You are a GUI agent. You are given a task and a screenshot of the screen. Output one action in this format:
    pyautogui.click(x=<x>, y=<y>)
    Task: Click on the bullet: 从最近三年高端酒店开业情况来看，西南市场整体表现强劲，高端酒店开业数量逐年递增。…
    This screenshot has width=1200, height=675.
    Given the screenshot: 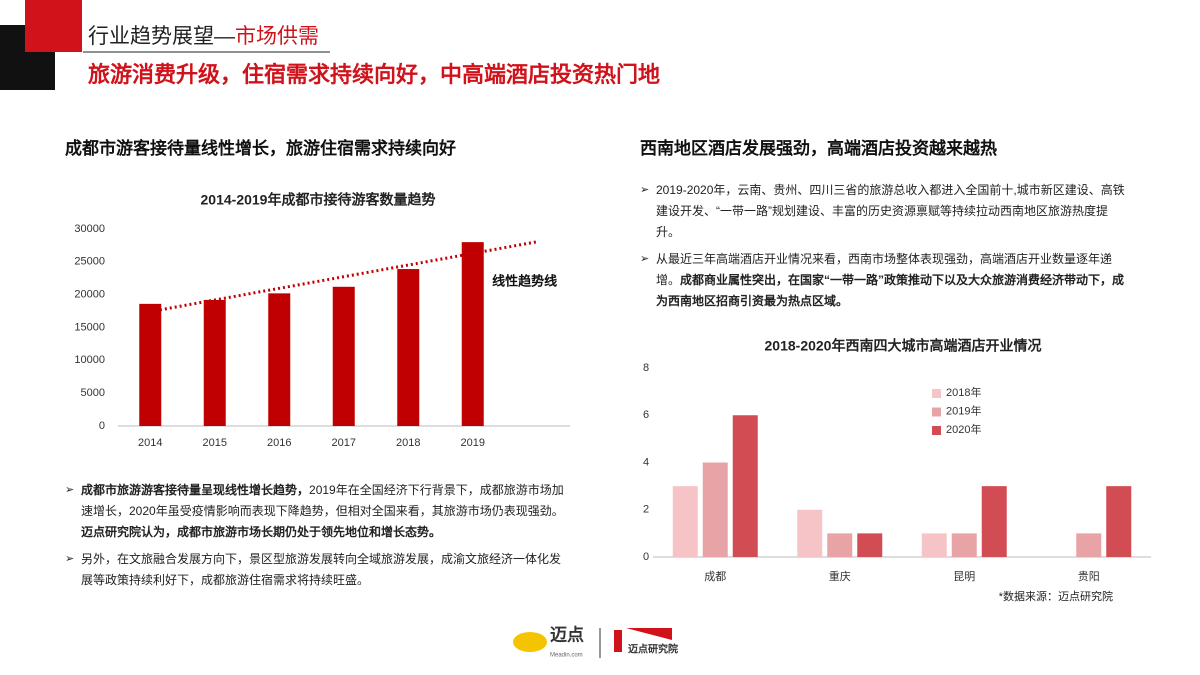 What is the action you would take?
    pyautogui.click(x=882, y=280)
    